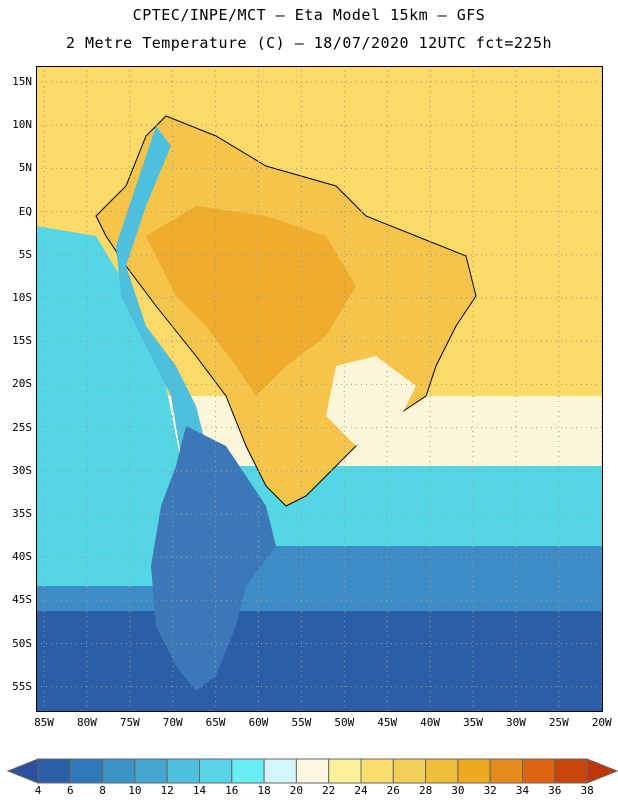  What do you see at coordinates (22, 297) in the screenshot?
I see `latitude-label: 10S` at bounding box center [22, 297].